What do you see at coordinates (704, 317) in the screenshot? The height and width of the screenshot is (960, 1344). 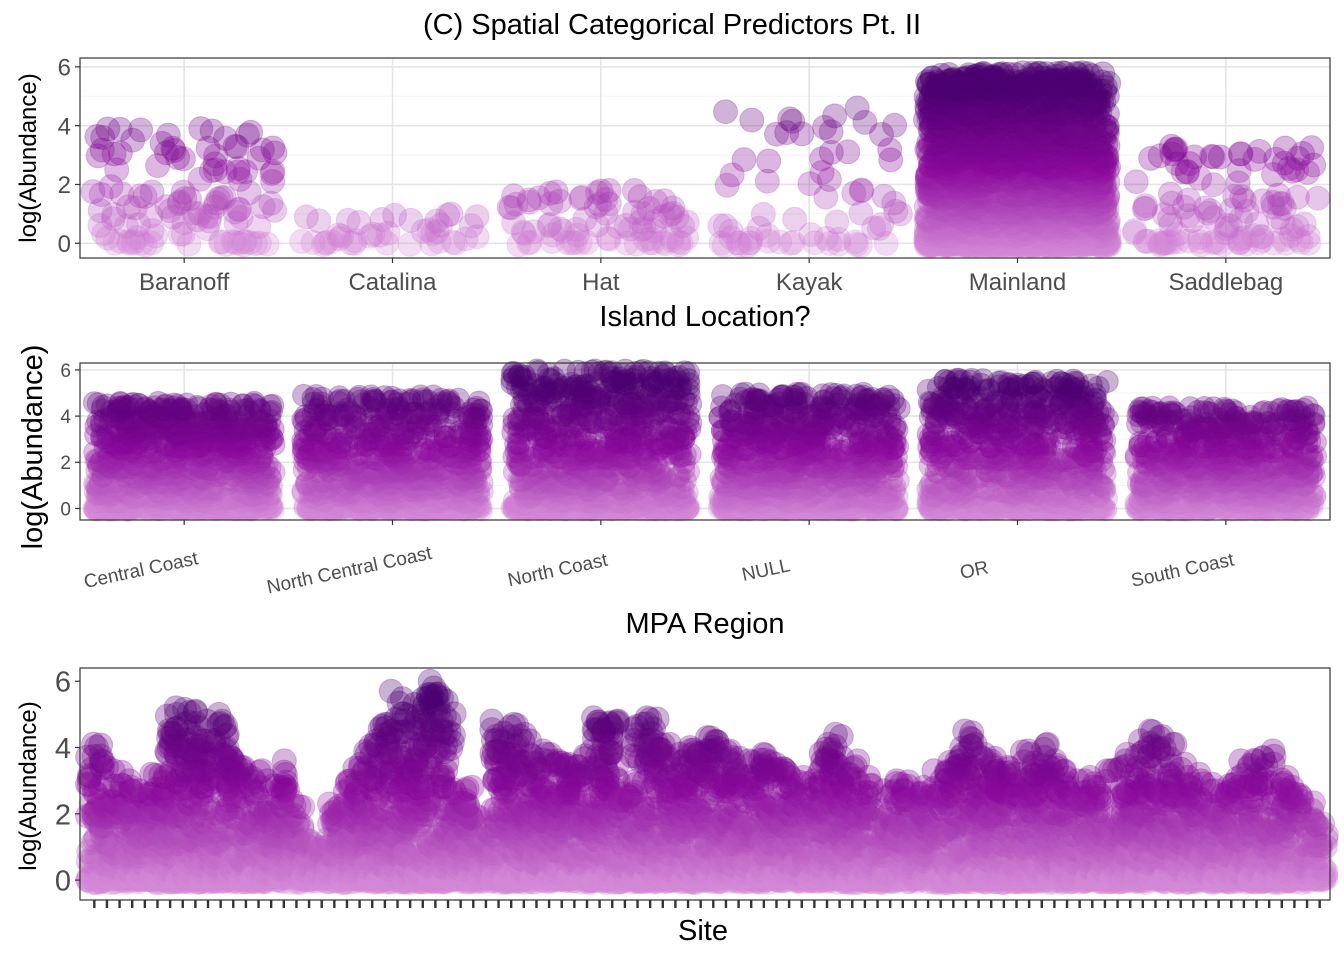 I see `p1-x-axis-title: Island Location?` at bounding box center [704, 317].